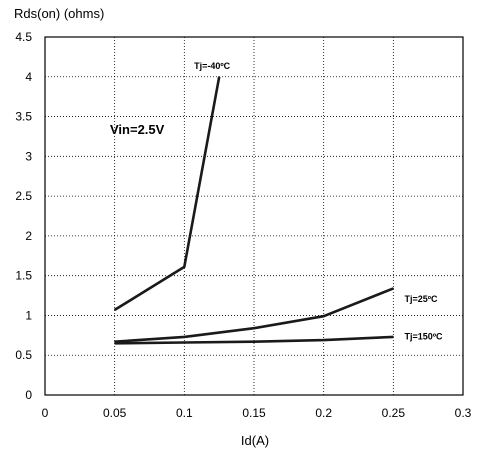  I want to click on y-tick-label: 2.5, so click(23, 196).